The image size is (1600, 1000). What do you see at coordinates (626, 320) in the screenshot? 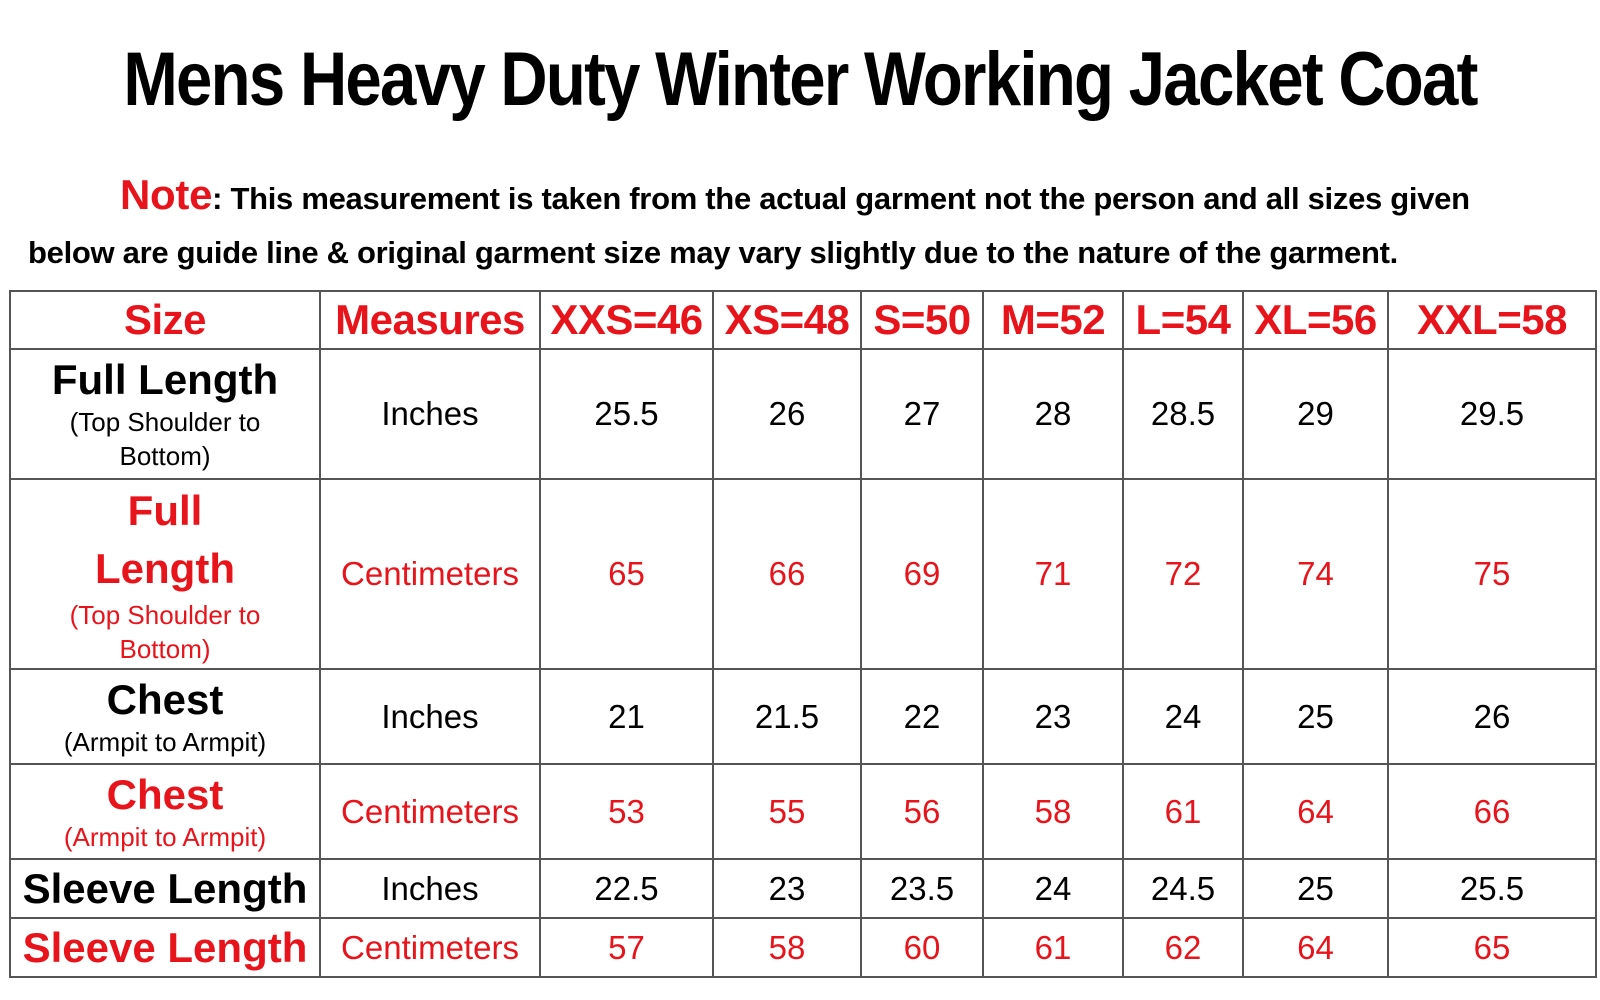
I see `header-xxs: XXS=46` at bounding box center [626, 320].